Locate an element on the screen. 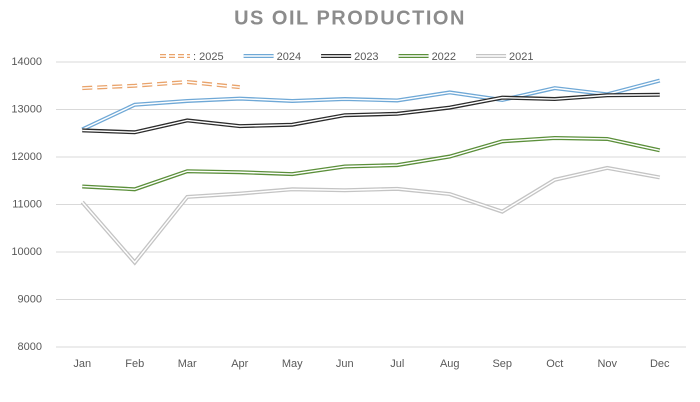 The width and height of the screenshot is (700, 402). x-tick-label: Nov is located at coordinates (607, 364).